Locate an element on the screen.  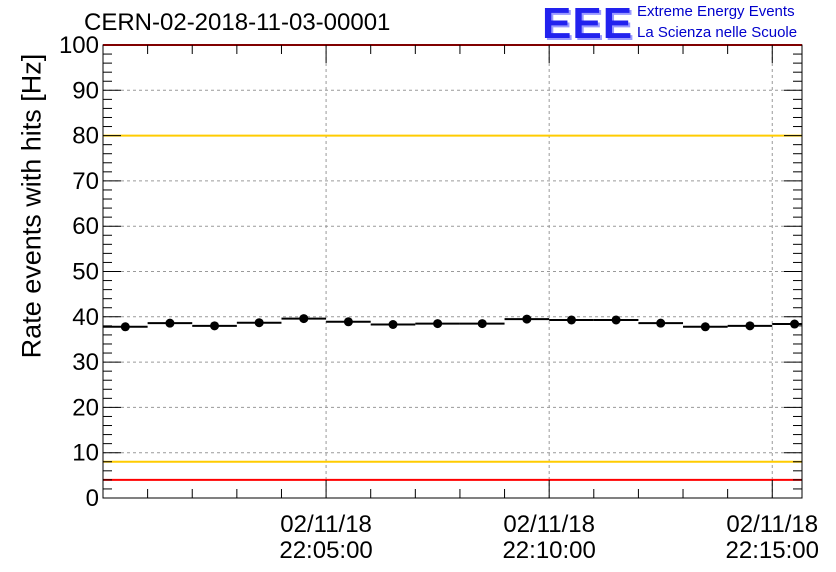
logo-text-line2: La Scienza nelle Scuole is located at coordinates (717, 32).